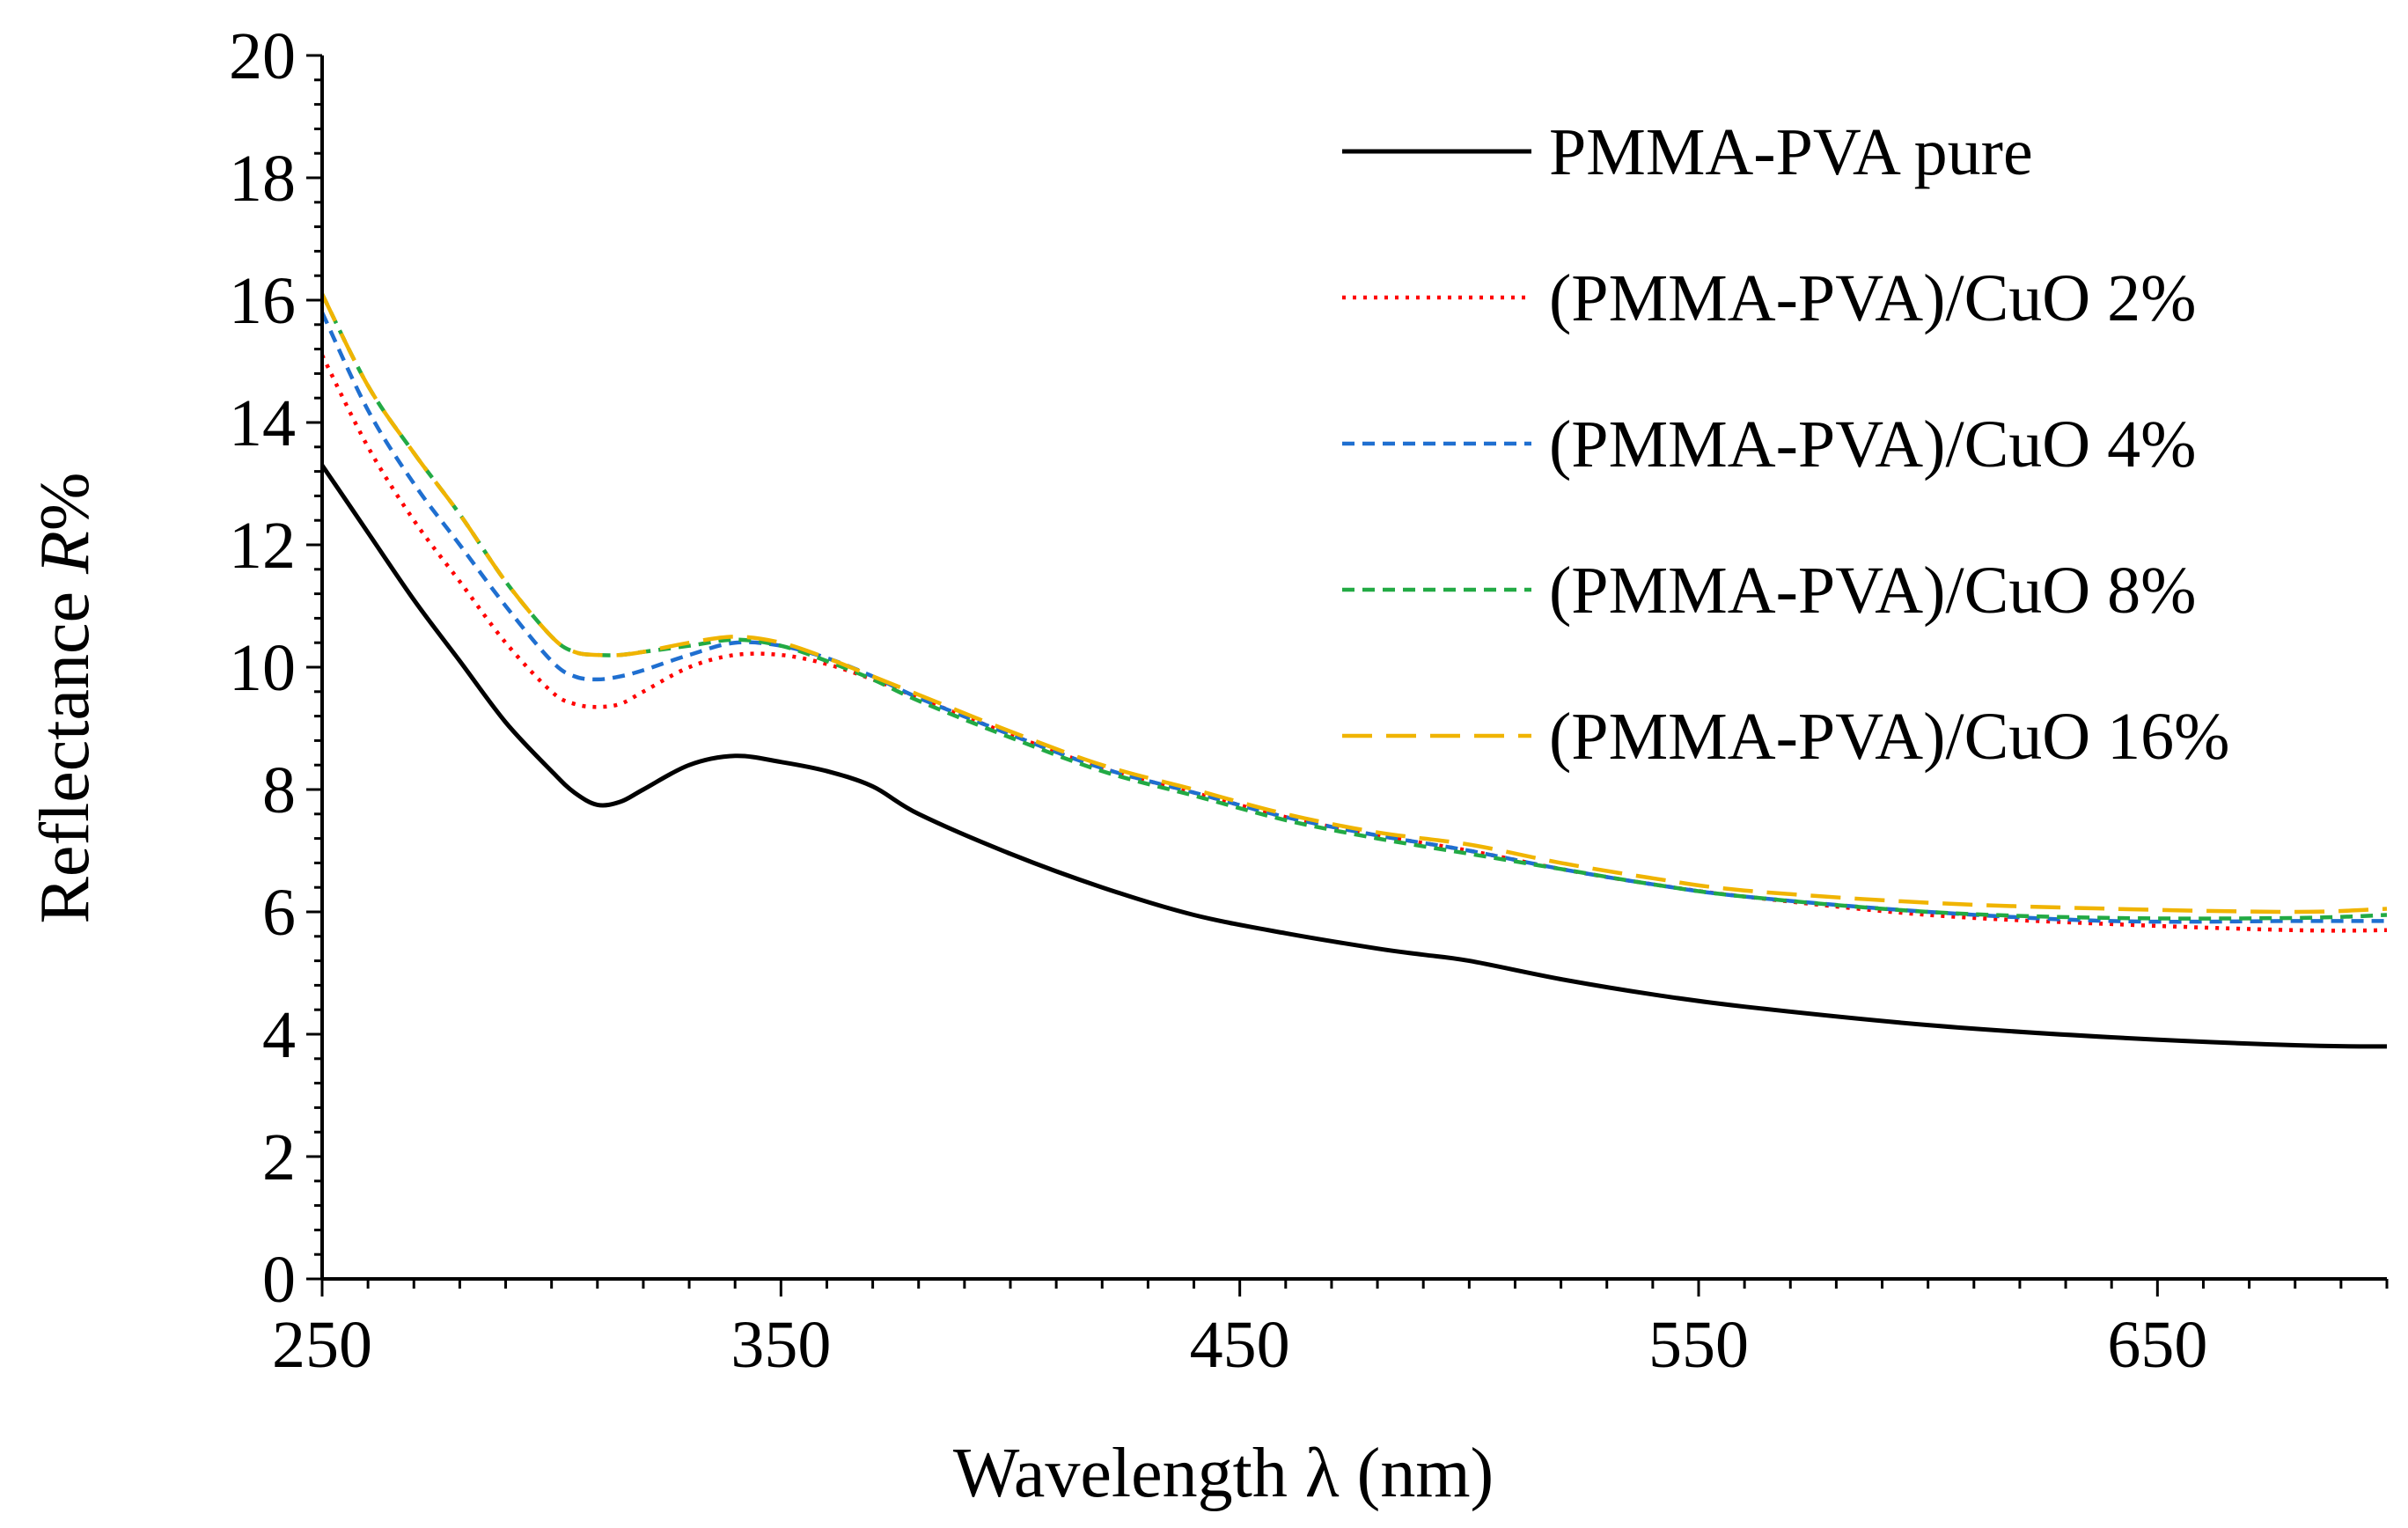 Image resolution: width=2408 pixels, height=1528 pixels. Describe the element at coordinates (65, 553) in the screenshot. I see `y-axis-title-italic: R` at that location.